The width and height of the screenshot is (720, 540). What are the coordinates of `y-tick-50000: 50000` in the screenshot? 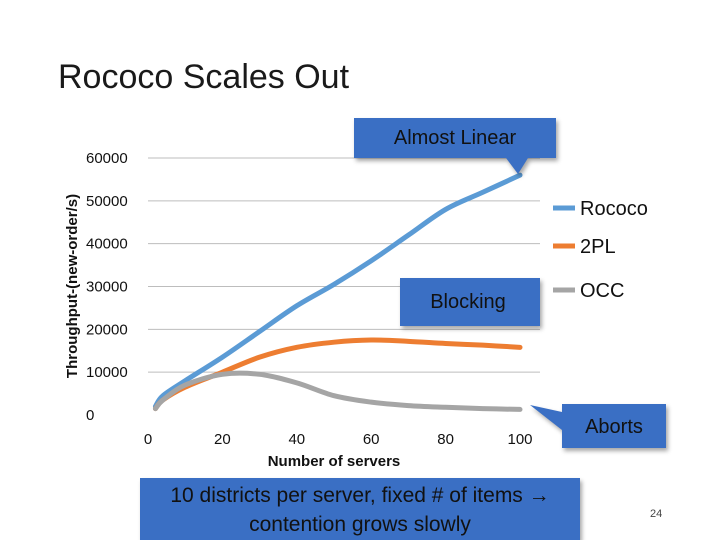 It's located at (107, 201).